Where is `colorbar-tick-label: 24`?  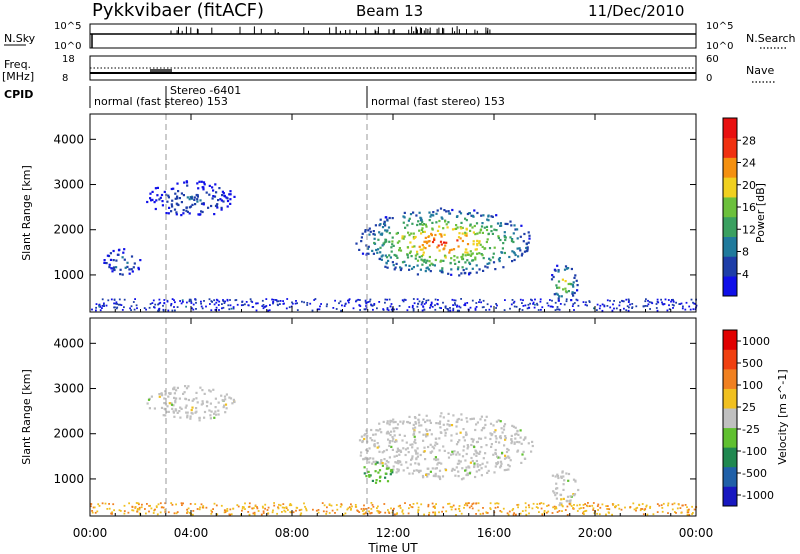
colorbar-tick-label: 24 is located at coordinates (749, 163).